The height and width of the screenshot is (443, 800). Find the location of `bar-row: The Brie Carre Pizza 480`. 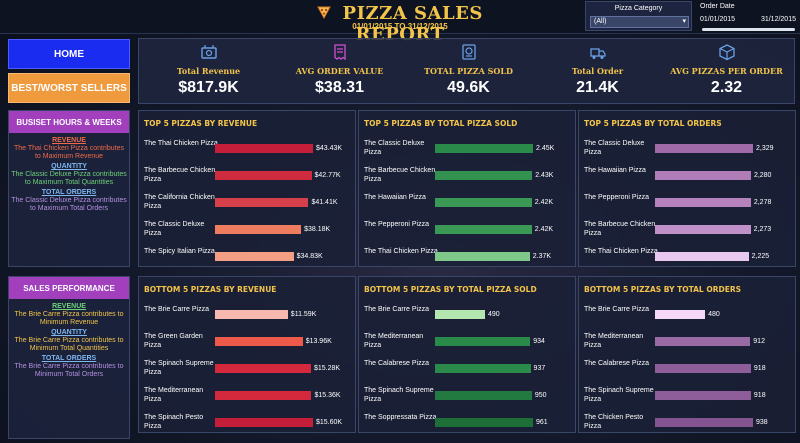

bar-row: The Brie Carre Pizza 480 is located at coordinates (687, 315).